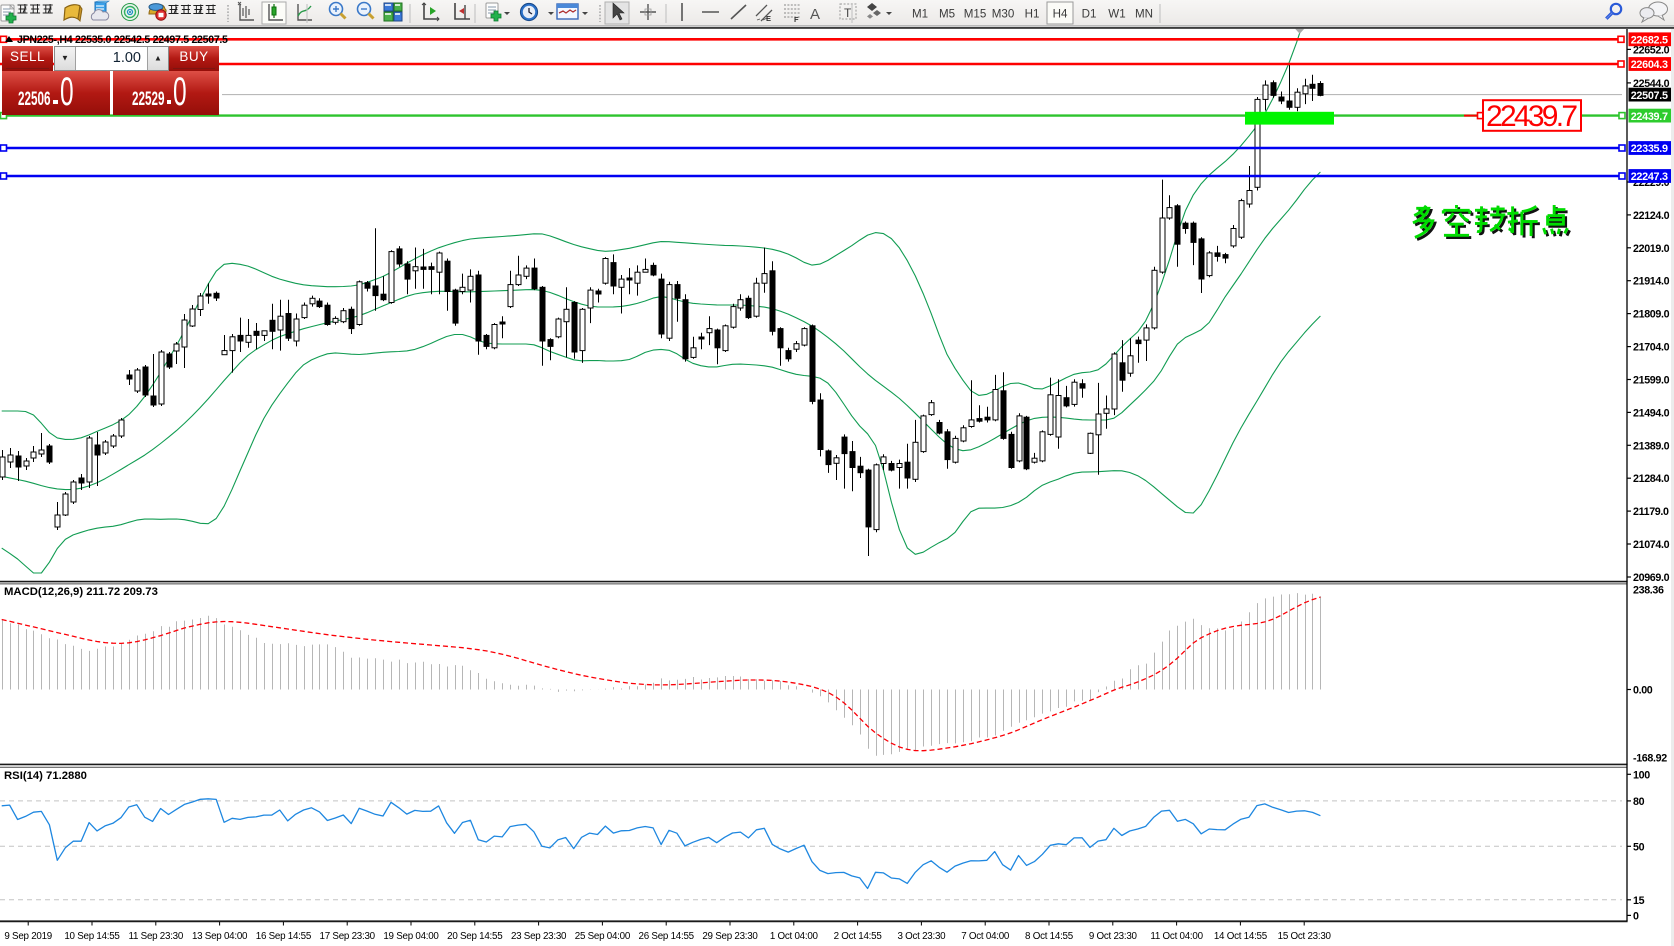 The width and height of the screenshot is (1674, 946). What do you see at coordinates (603, 936) in the screenshot?
I see `svg-text: 25 Sep 04:00` at bounding box center [603, 936].